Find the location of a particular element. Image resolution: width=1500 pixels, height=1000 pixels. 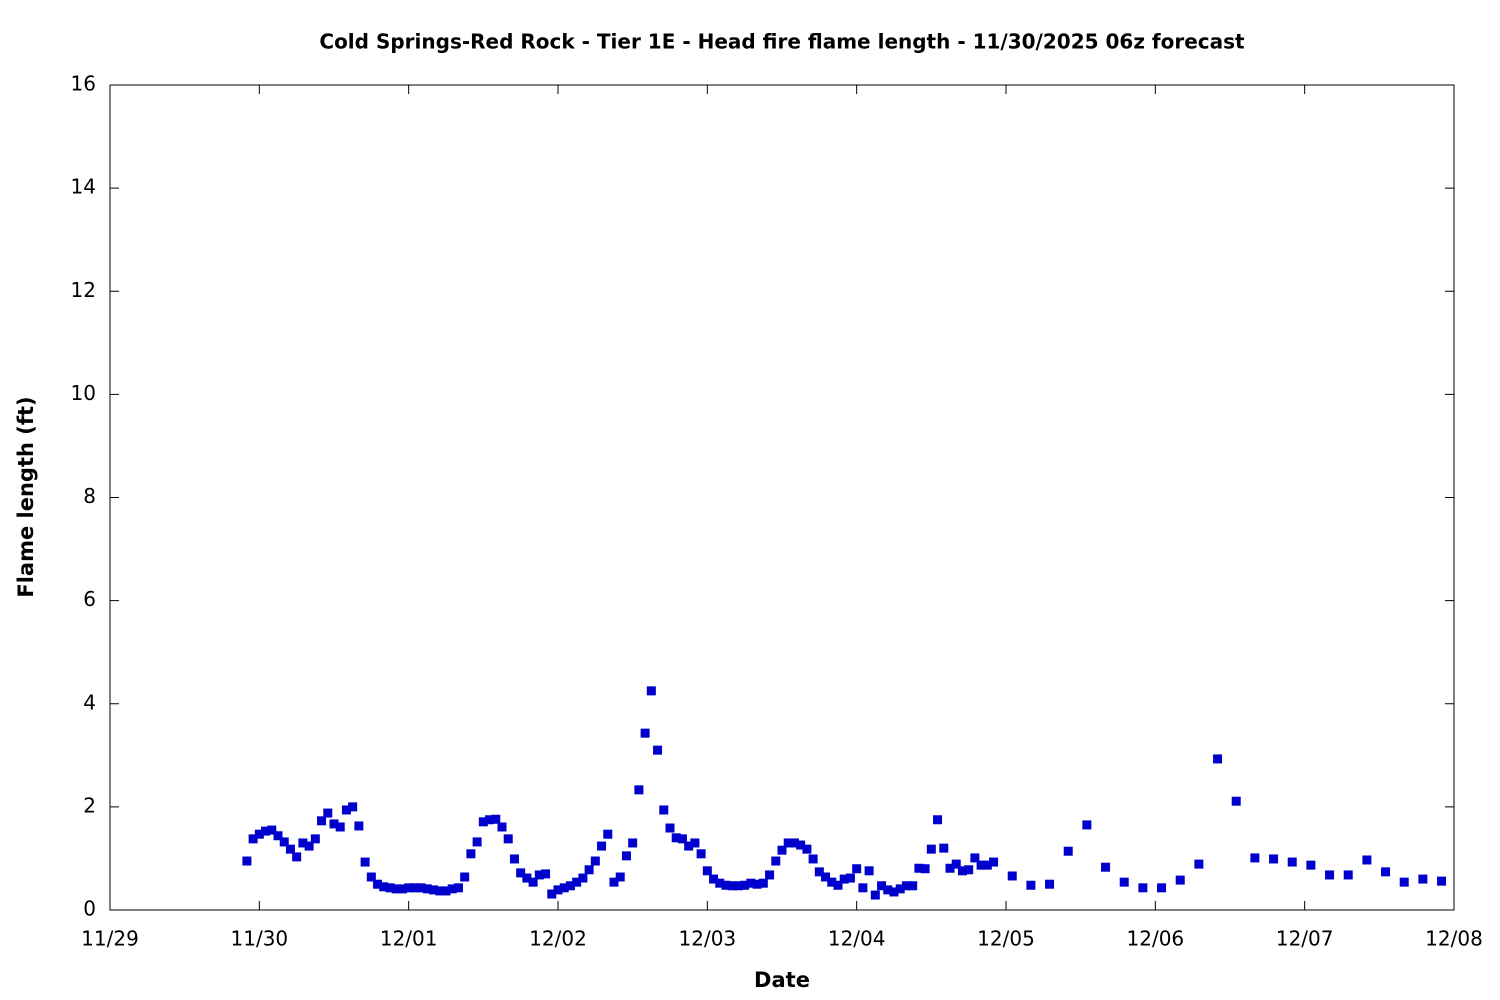

x-tick-label: 12/06 is located at coordinates (1156, 939).